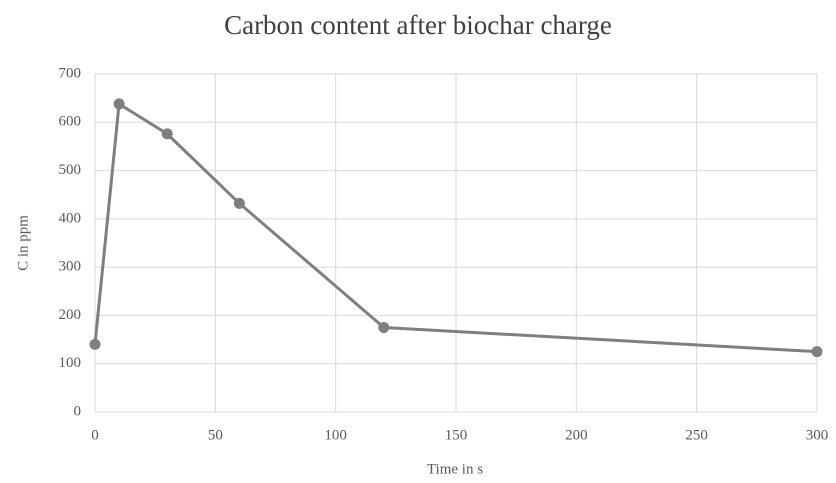 The height and width of the screenshot is (483, 836). Describe the element at coordinates (95, 435) in the screenshot. I see `x-tick-label: 0` at that location.